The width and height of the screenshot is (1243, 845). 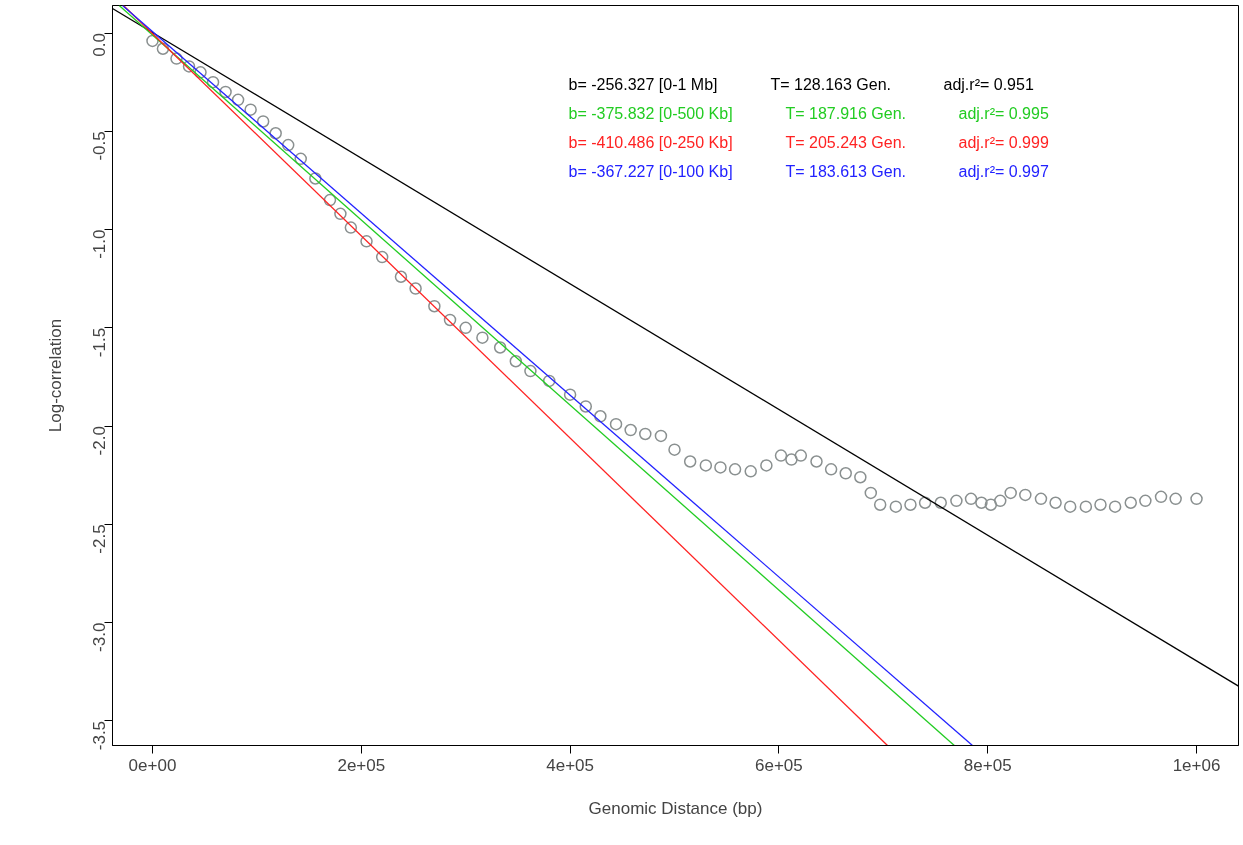 What do you see at coordinates (831, 84) in the screenshot?
I see `annotation: T= 128.163 Gen.` at bounding box center [831, 84].